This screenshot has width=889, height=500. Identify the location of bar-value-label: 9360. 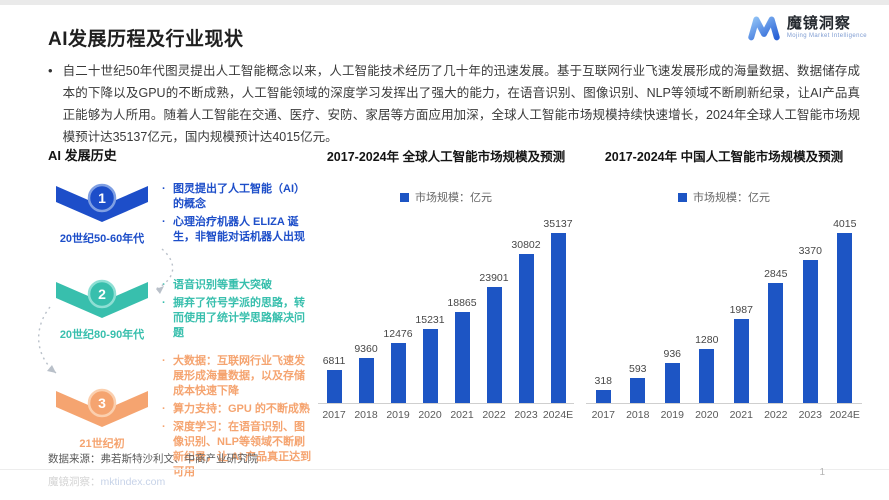
(366, 349).